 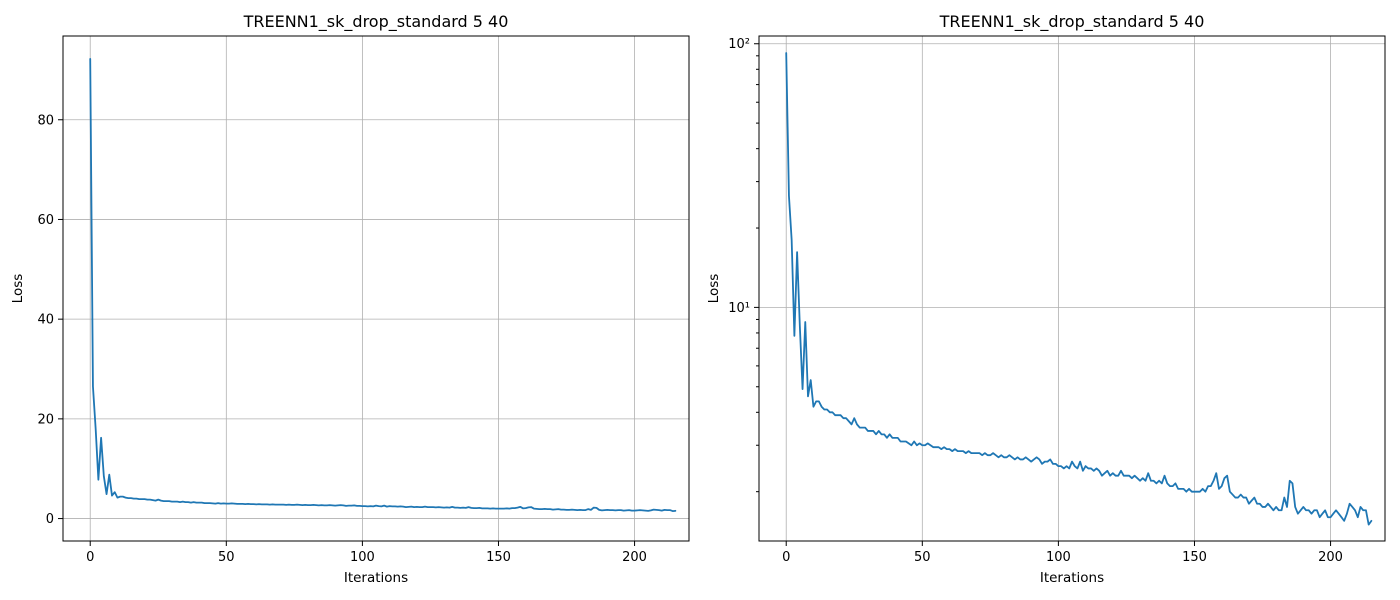 I want to click on left-chart-x-tick-label: 50, so click(x=226, y=557).